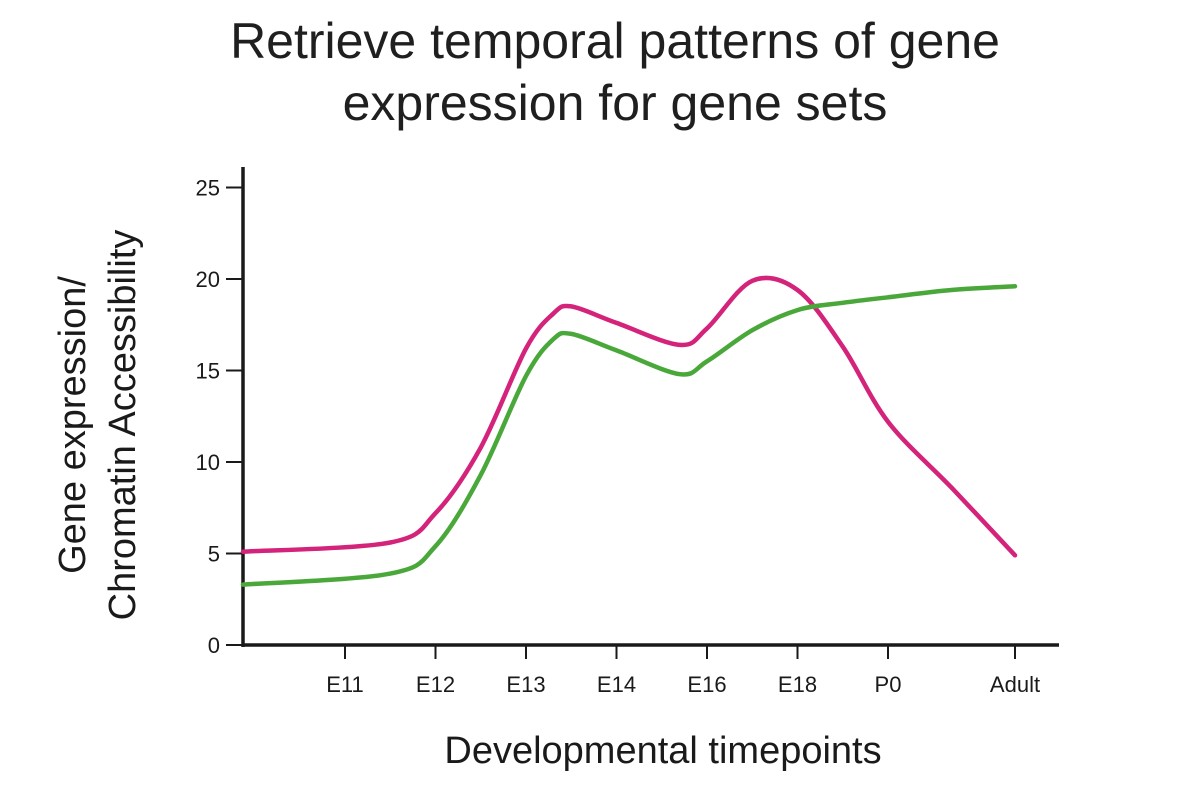 Image resolution: width=1200 pixels, height=799 pixels. Describe the element at coordinates (525, 684) in the screenshot. I see `x-tick-label: E13` at that location.